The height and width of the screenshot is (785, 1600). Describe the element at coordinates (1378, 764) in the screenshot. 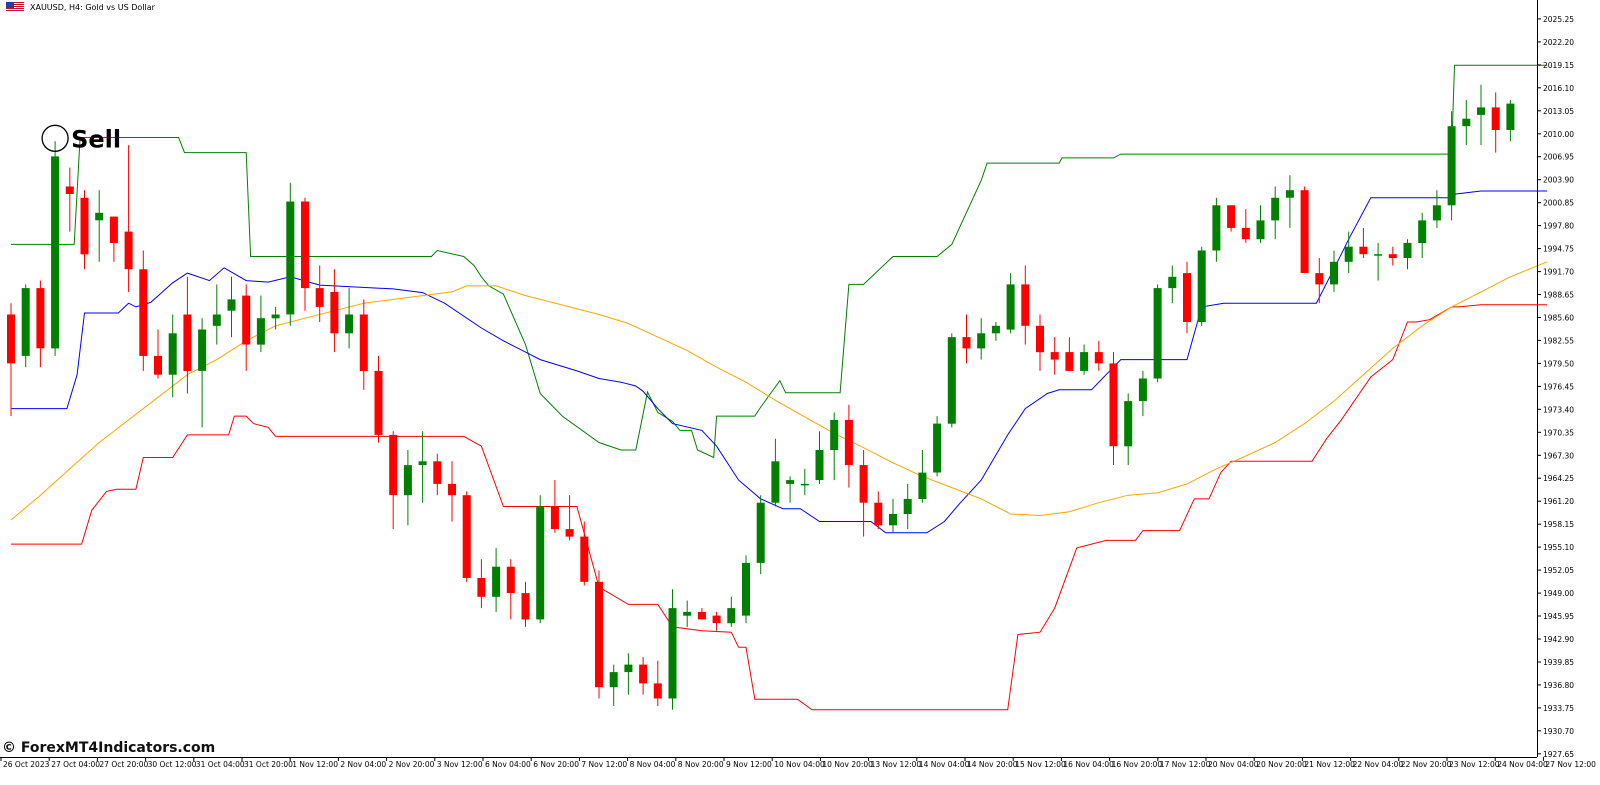

I see `time-tick-label: 22 Nov 04:00` at that location.